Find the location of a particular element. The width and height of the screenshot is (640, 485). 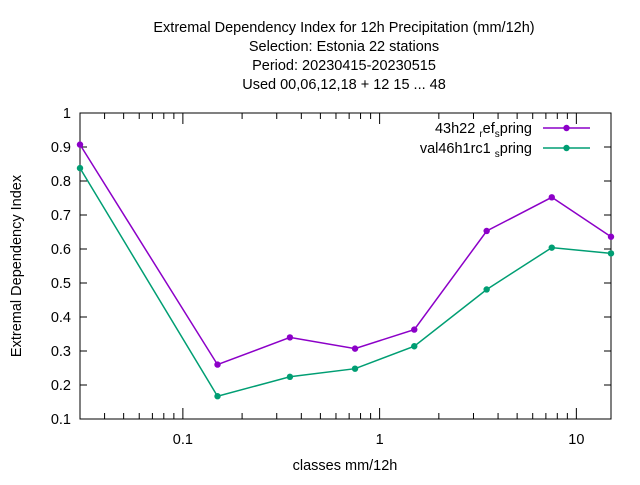

y-tick-label-1: 0.2 is located at coordinates (61, 386).